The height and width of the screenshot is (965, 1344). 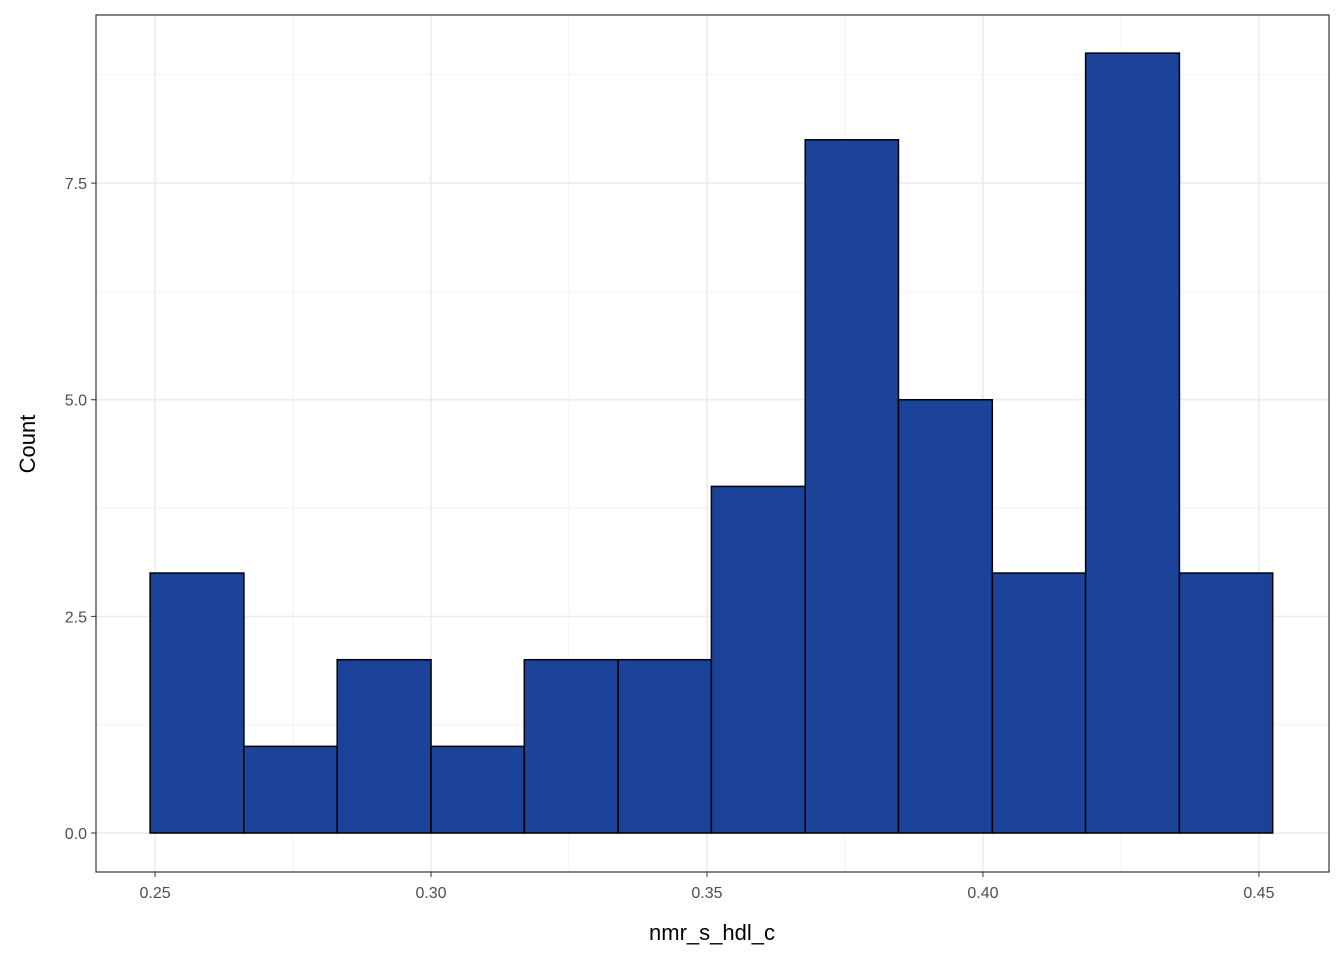 What do you see at coordinates (430, 893) in the screenshot?
I see `x-tick-label: 0.30` at bounding box center [430, 893].